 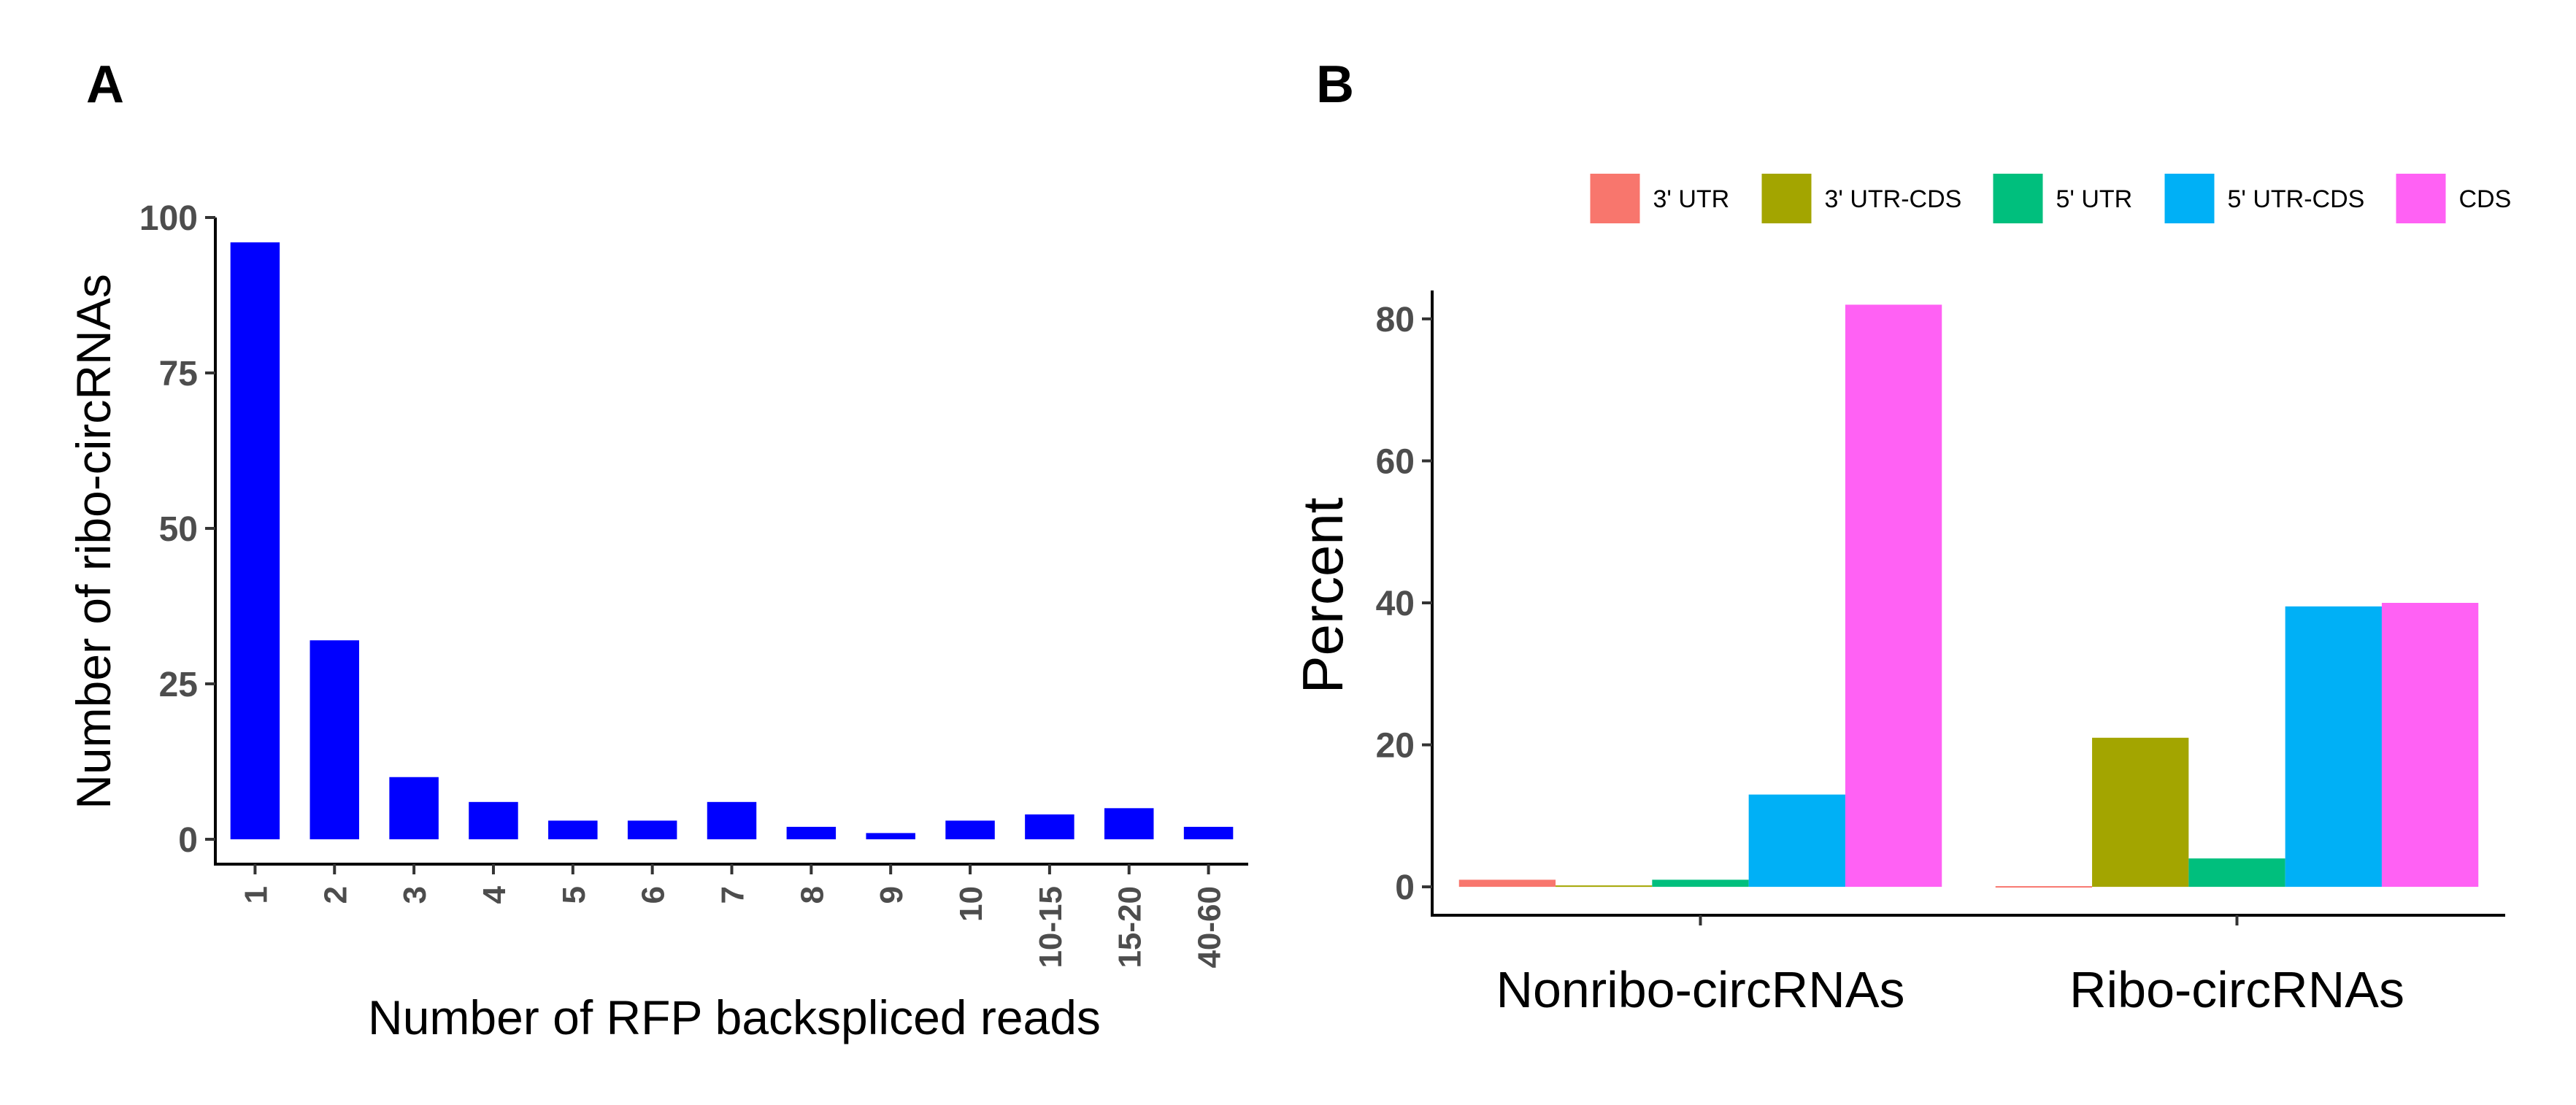 I want to click on chart-a-x-axis-title: Number of RFP backspliced reads, so click(x=734, y=1017).